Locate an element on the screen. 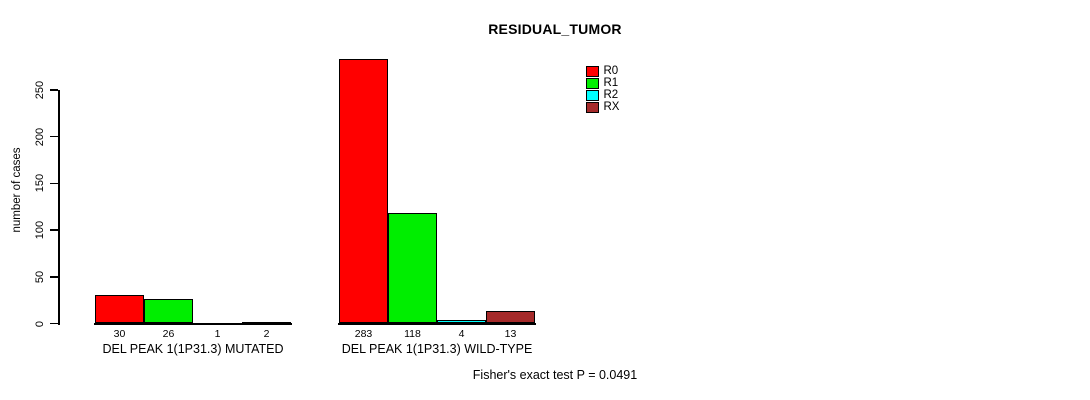 The image size is (1090, 400). legend-item-r1: R1 is located at coordinates (602, 83).